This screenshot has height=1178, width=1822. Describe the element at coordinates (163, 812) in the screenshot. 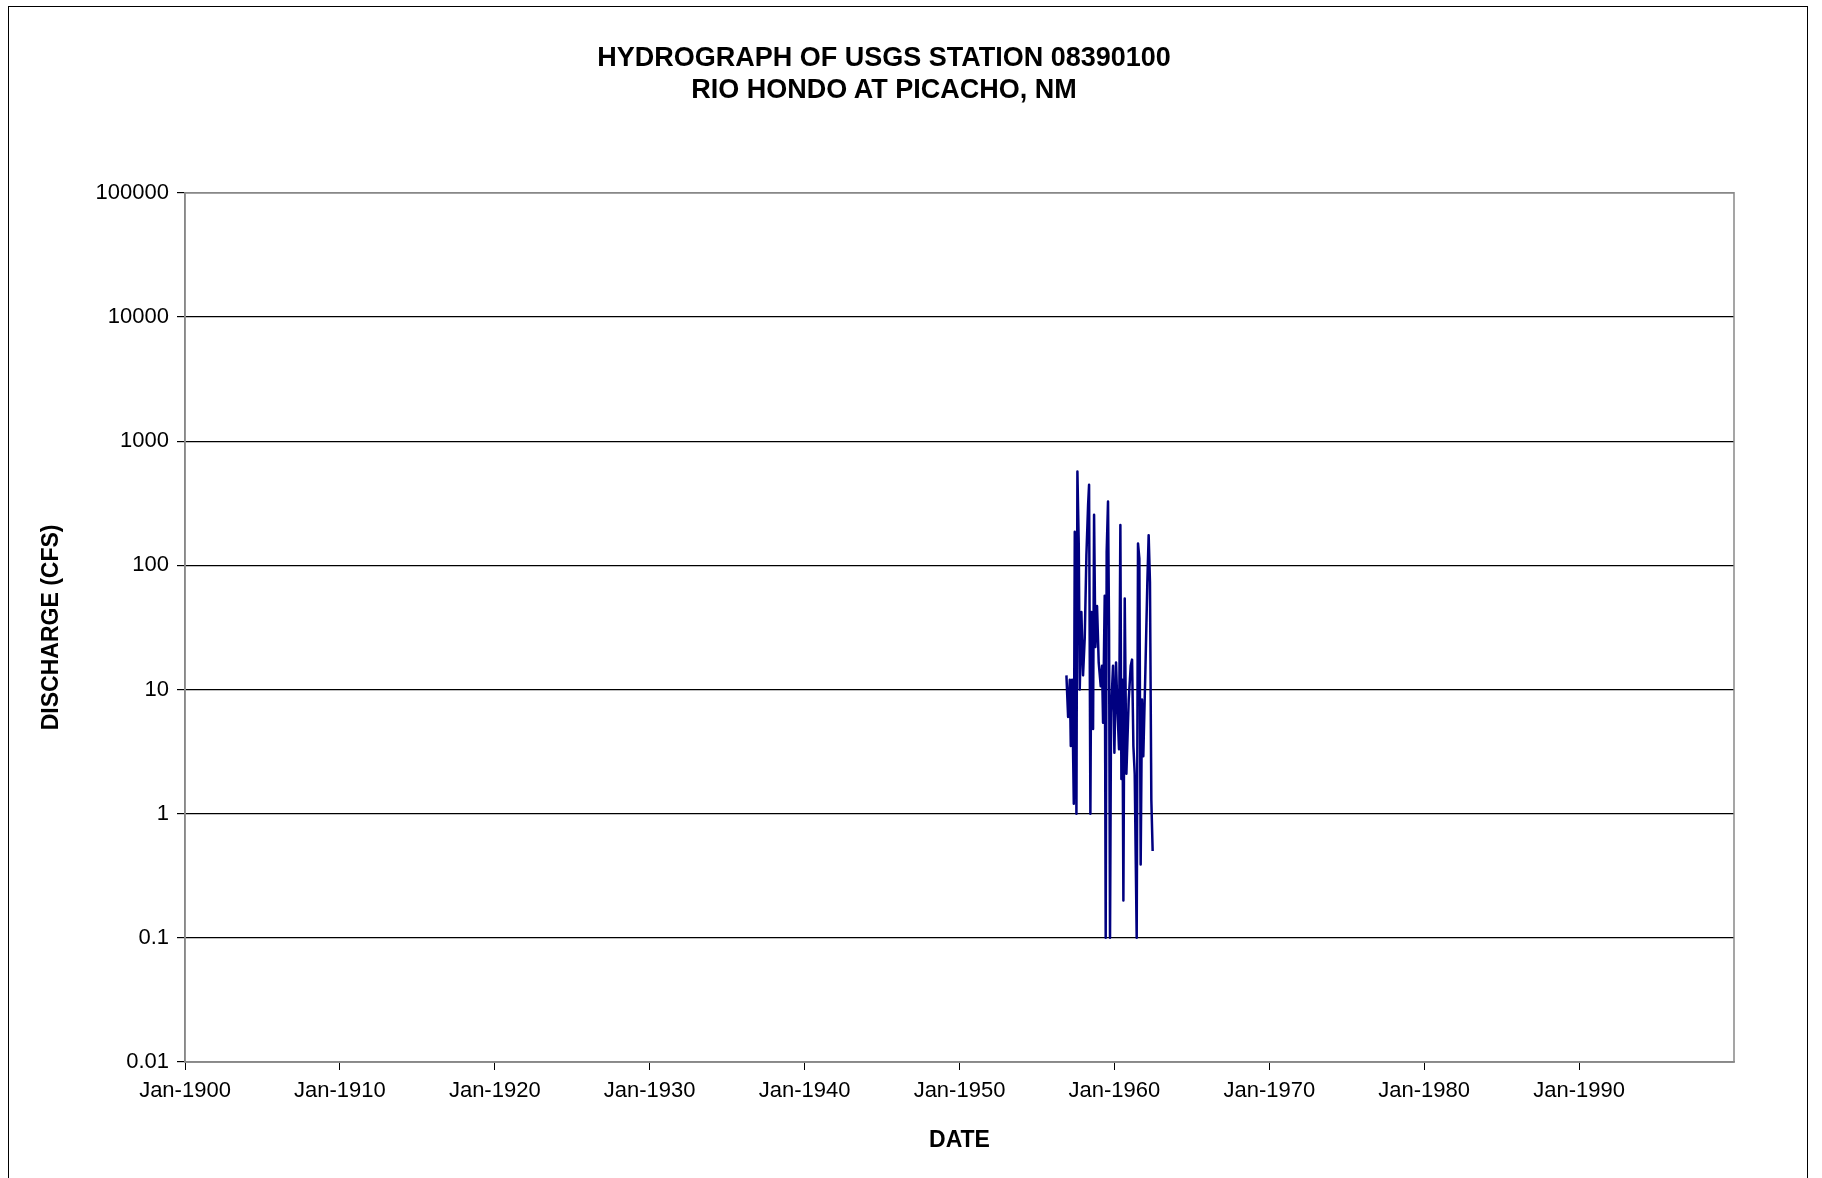

I see `y-tick-label: 1` at that location.